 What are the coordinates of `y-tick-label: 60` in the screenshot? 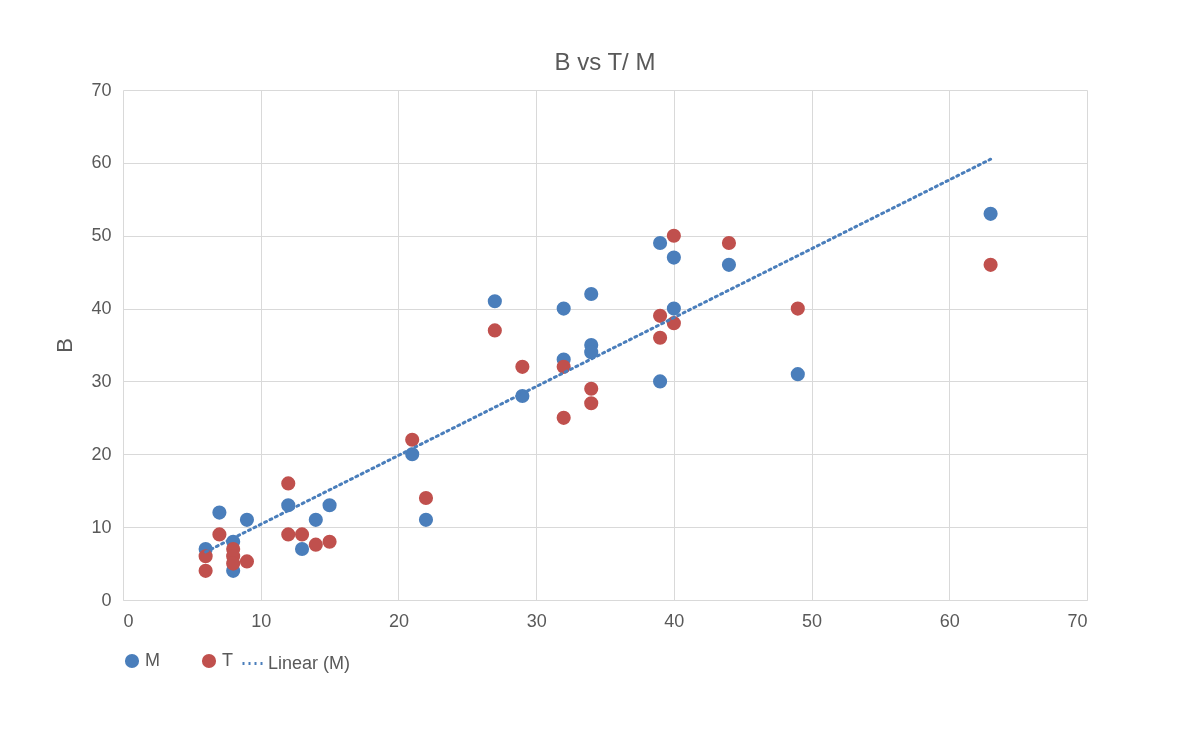 It's located at (101, 162).